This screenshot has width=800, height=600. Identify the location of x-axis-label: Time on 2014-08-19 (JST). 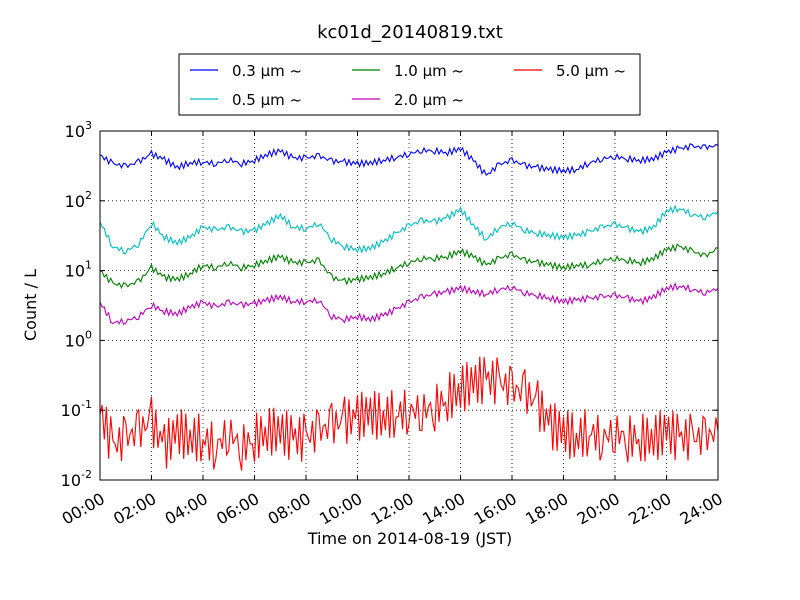
(409, 538).